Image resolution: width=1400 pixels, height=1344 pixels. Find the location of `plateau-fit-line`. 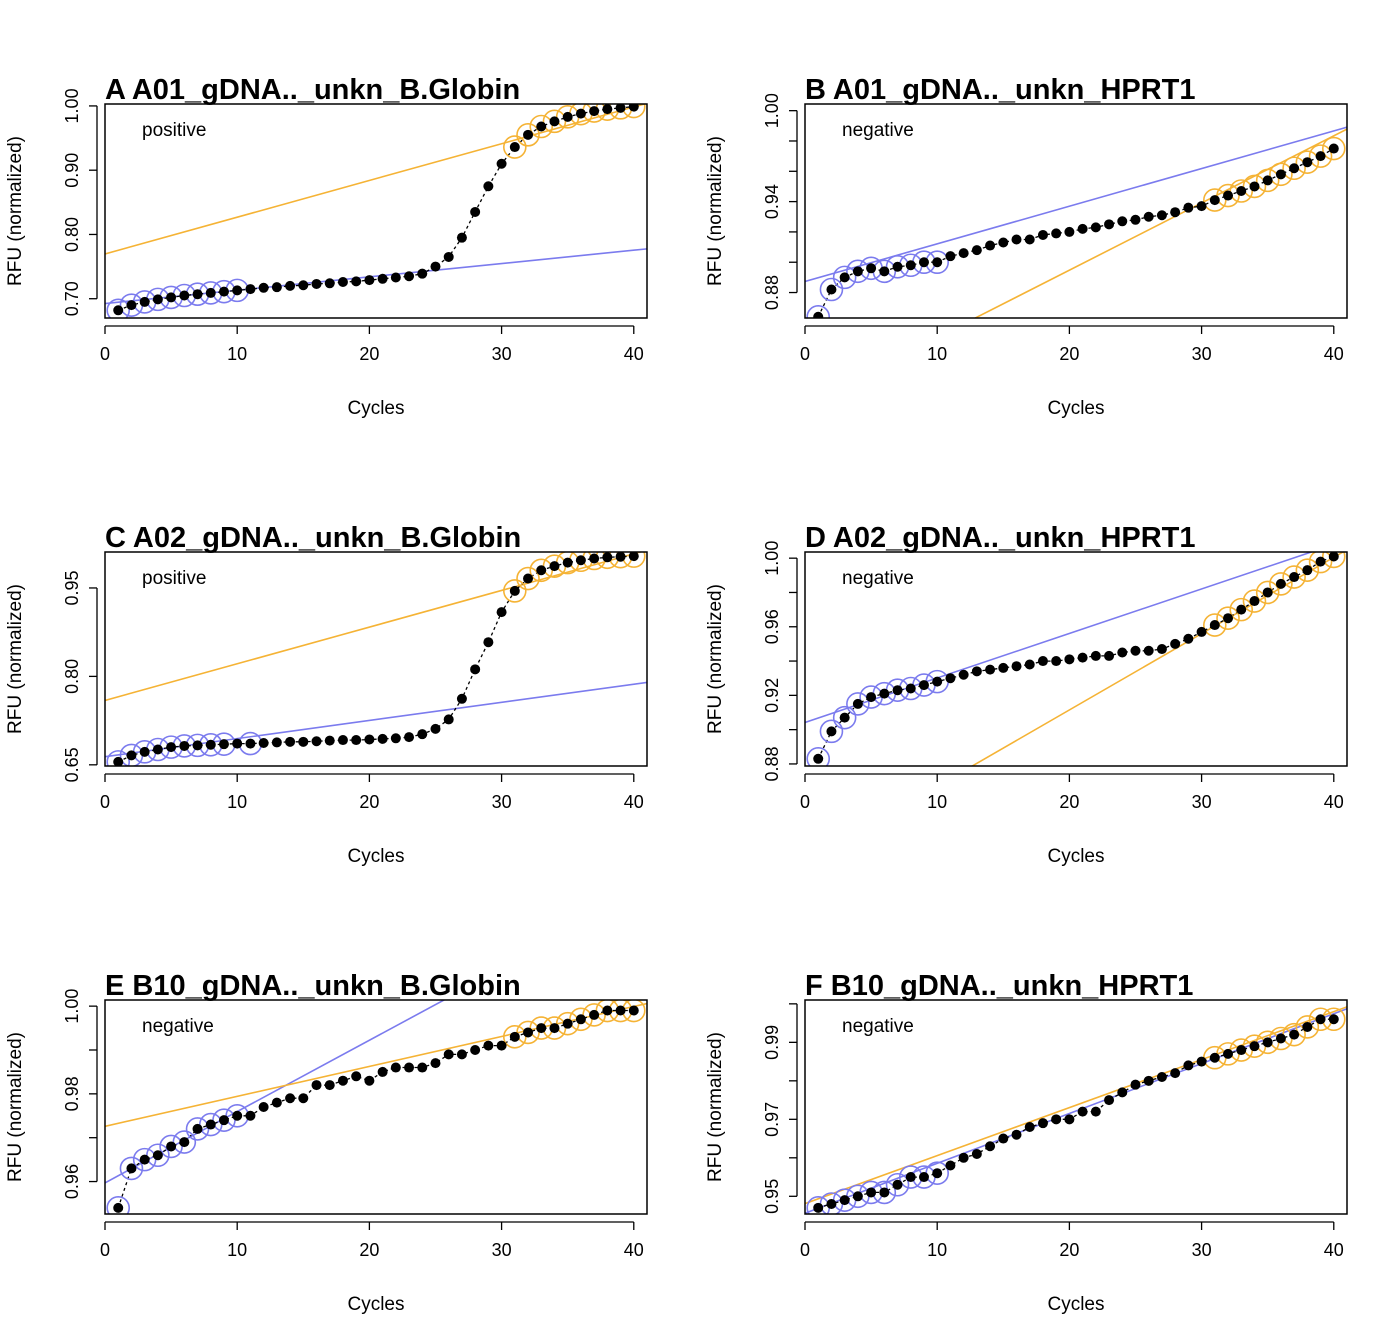

plateau-fit-line is located at coordinates (376, 179).